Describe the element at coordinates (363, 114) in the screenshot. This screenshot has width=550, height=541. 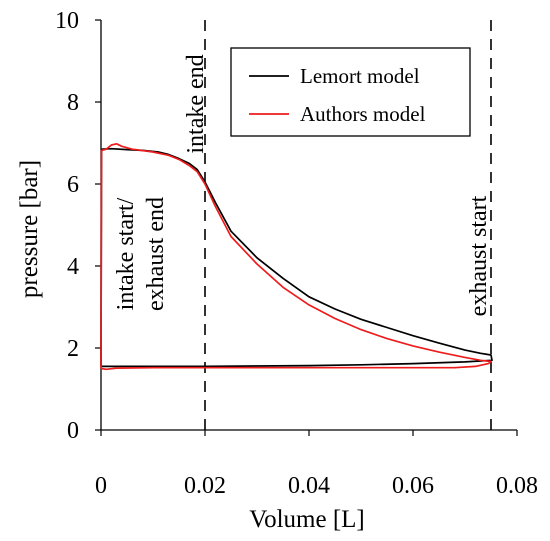
I see `legend-label: Authors model` at that location.